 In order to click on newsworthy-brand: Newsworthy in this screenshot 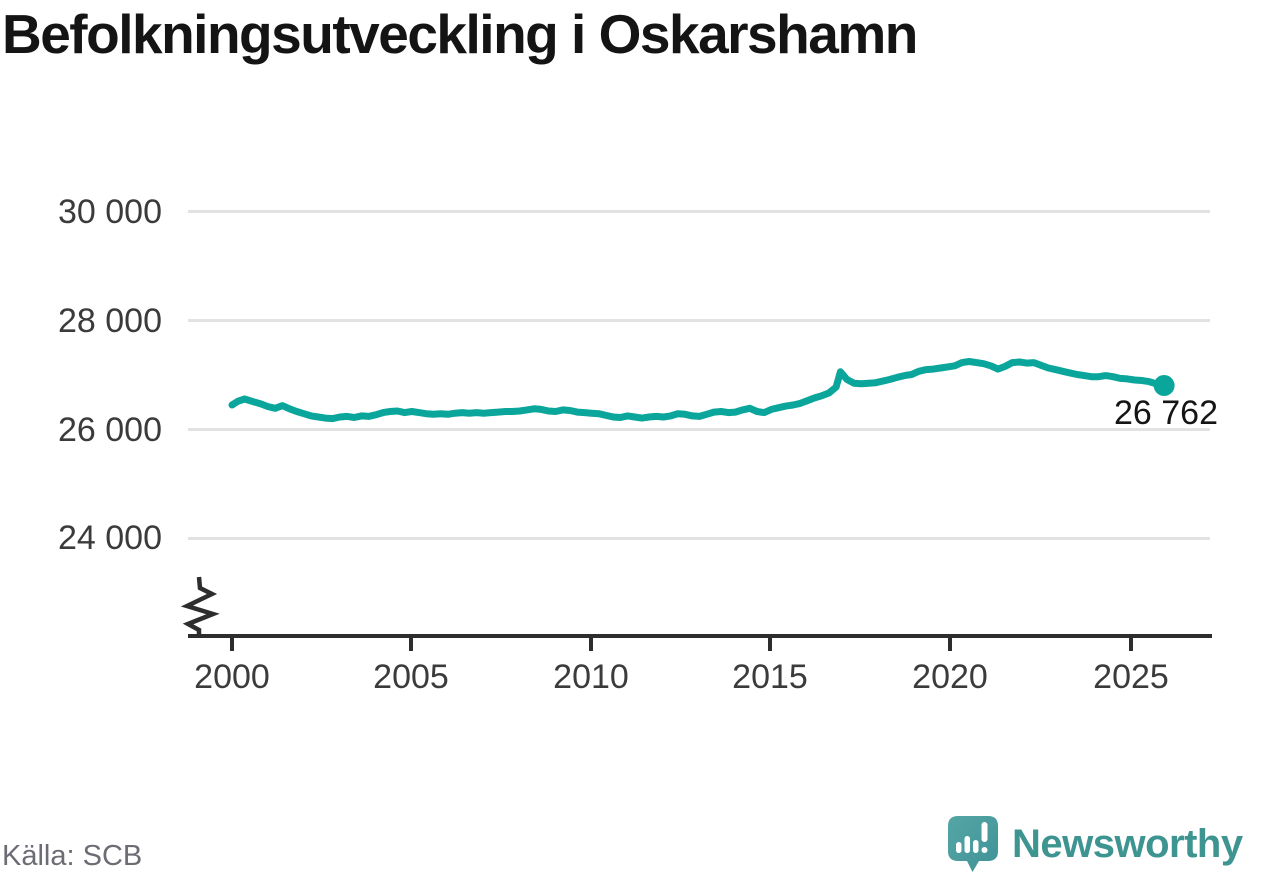, I will do `click(1094, 844)`.